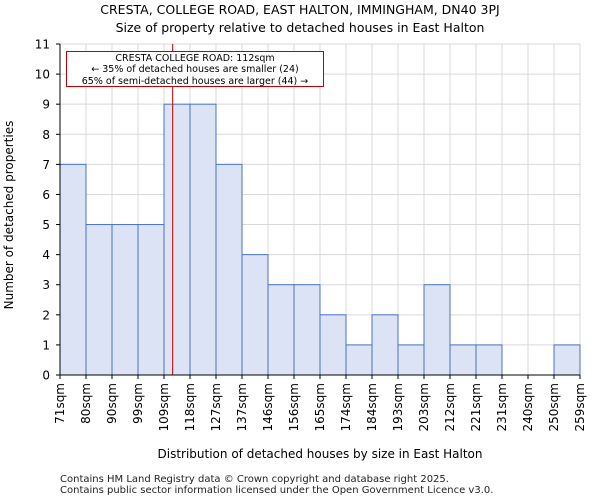 This screenshot has height=500, width=600. Describe the element at coordinates (398, 407) in the screenshot. I see `x-tick-label-193sqm: 193sqm` at that location.